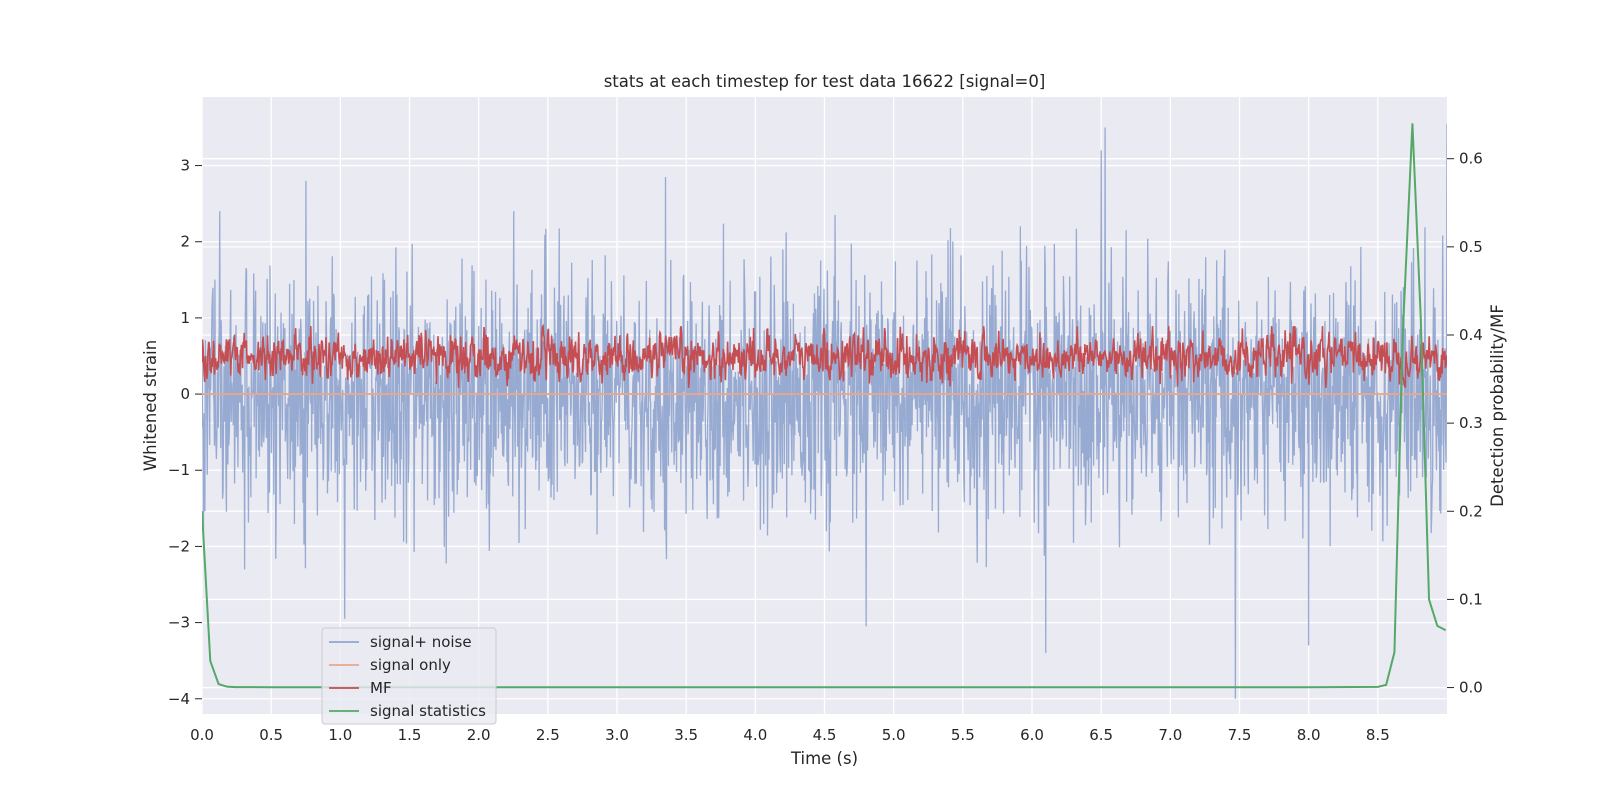  What do you see at coordinates (894, 735) in the screenshot?
I see `x-tick-label: 5.0` at bounding box center [894, 735].